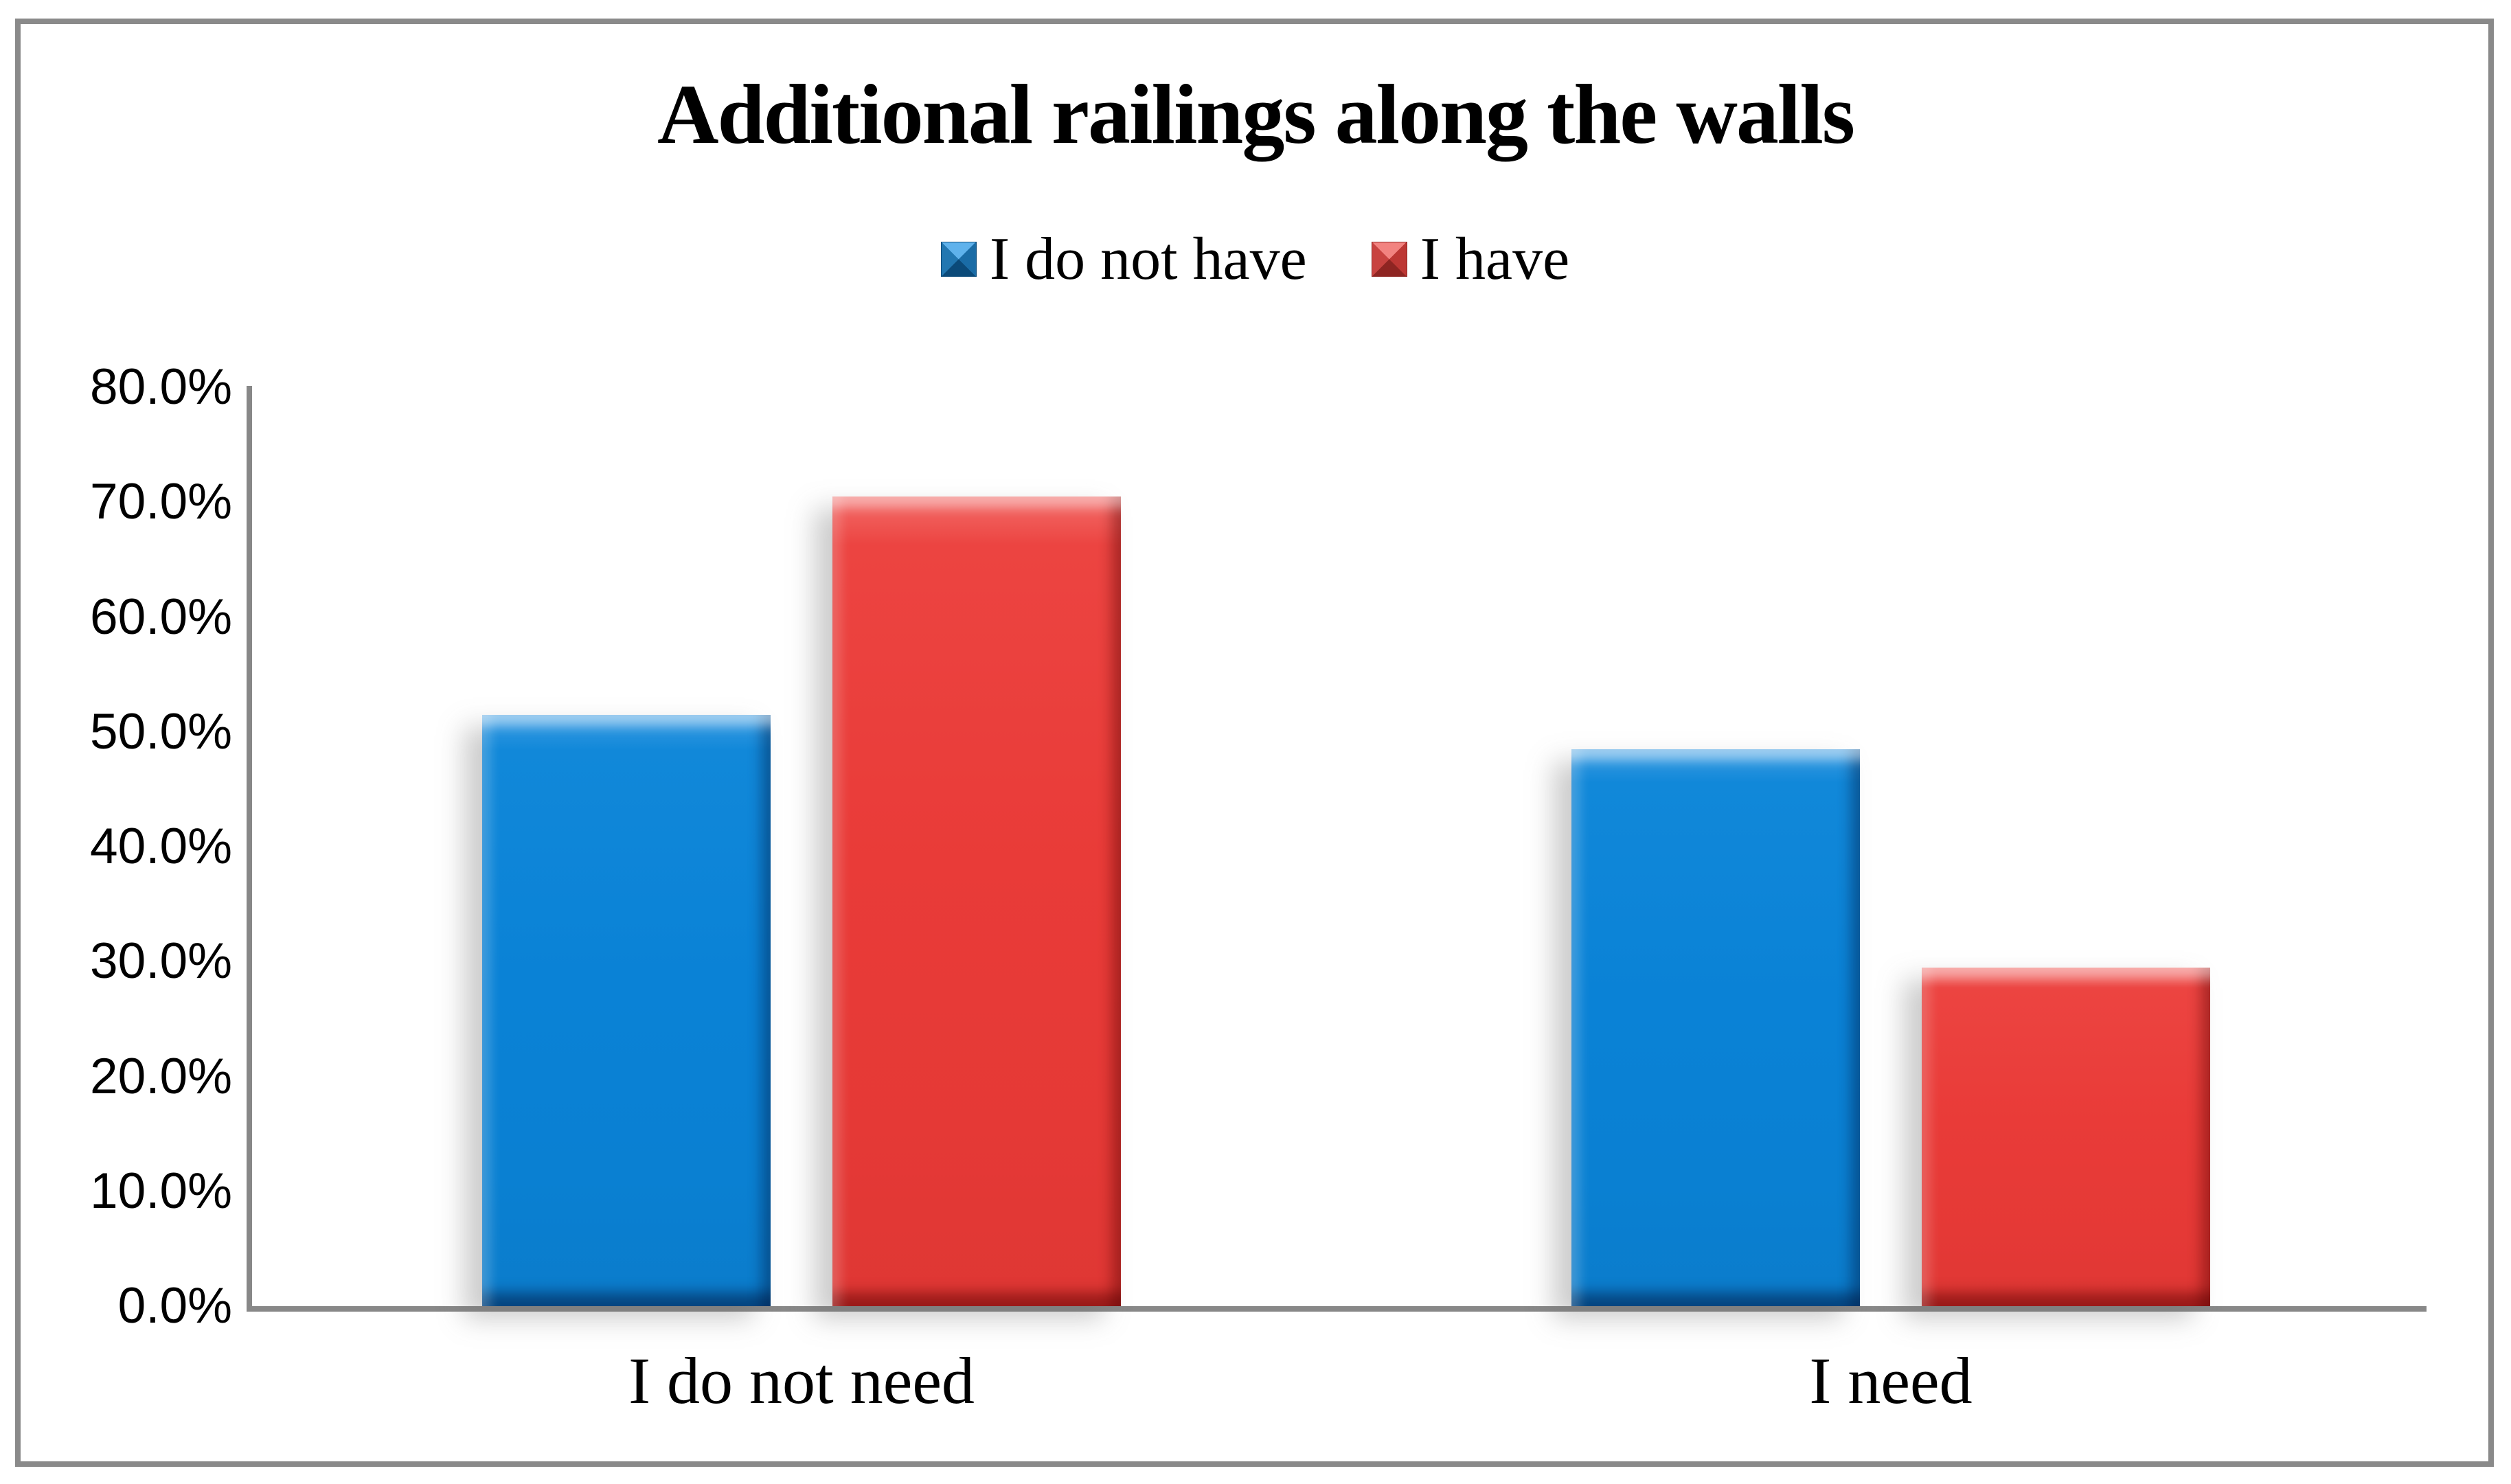 The height and width of the screenshot is (1484, 2511). What do you see at coordinates (161, 1191) in the screenshot?
I see `y-axis-tick-label-10-0: 10.0%` at bounding box center [161, 1191].